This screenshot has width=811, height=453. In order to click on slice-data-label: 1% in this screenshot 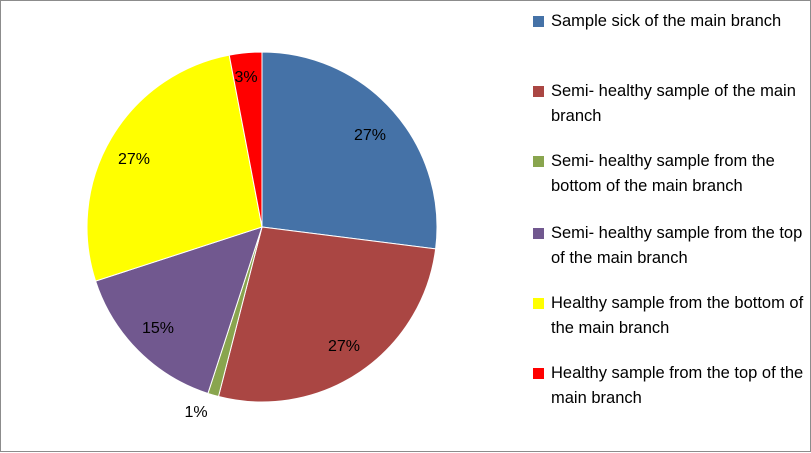, I will do `click(195, 412)`.